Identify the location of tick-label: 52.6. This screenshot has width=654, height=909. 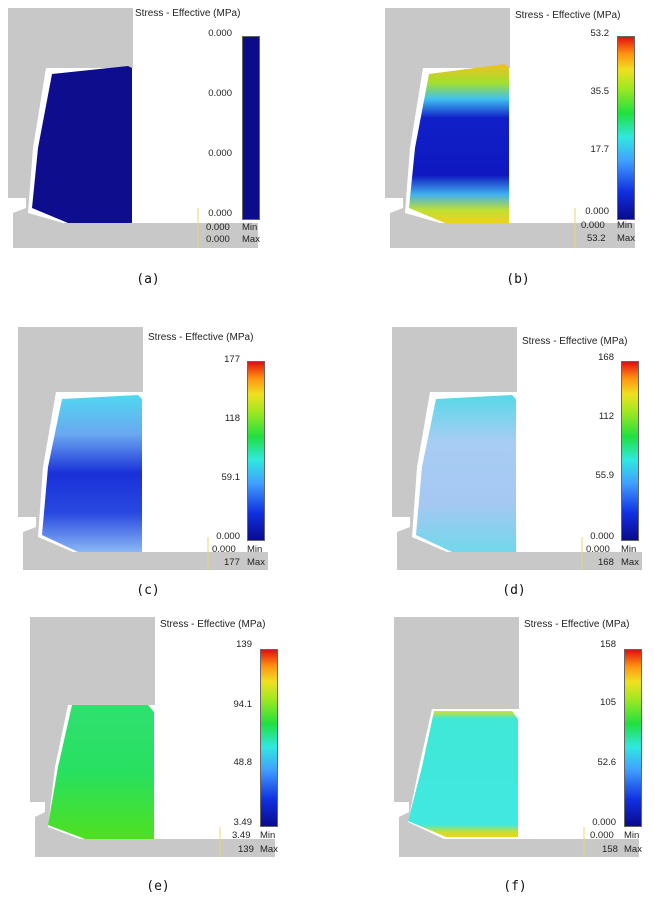
(607, 762).